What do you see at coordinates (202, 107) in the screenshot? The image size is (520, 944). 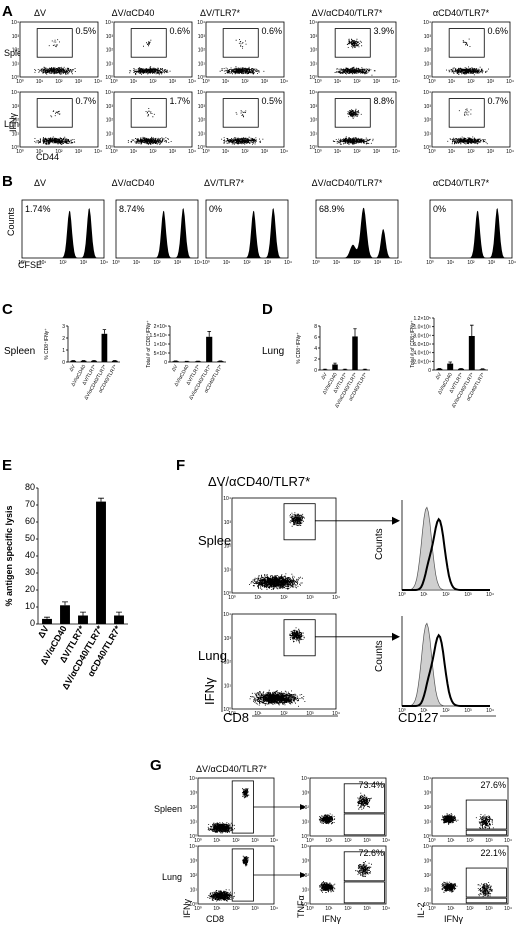 I see `panel-a-lung-2-ytick: 10³` at bounding box center [202, 107].